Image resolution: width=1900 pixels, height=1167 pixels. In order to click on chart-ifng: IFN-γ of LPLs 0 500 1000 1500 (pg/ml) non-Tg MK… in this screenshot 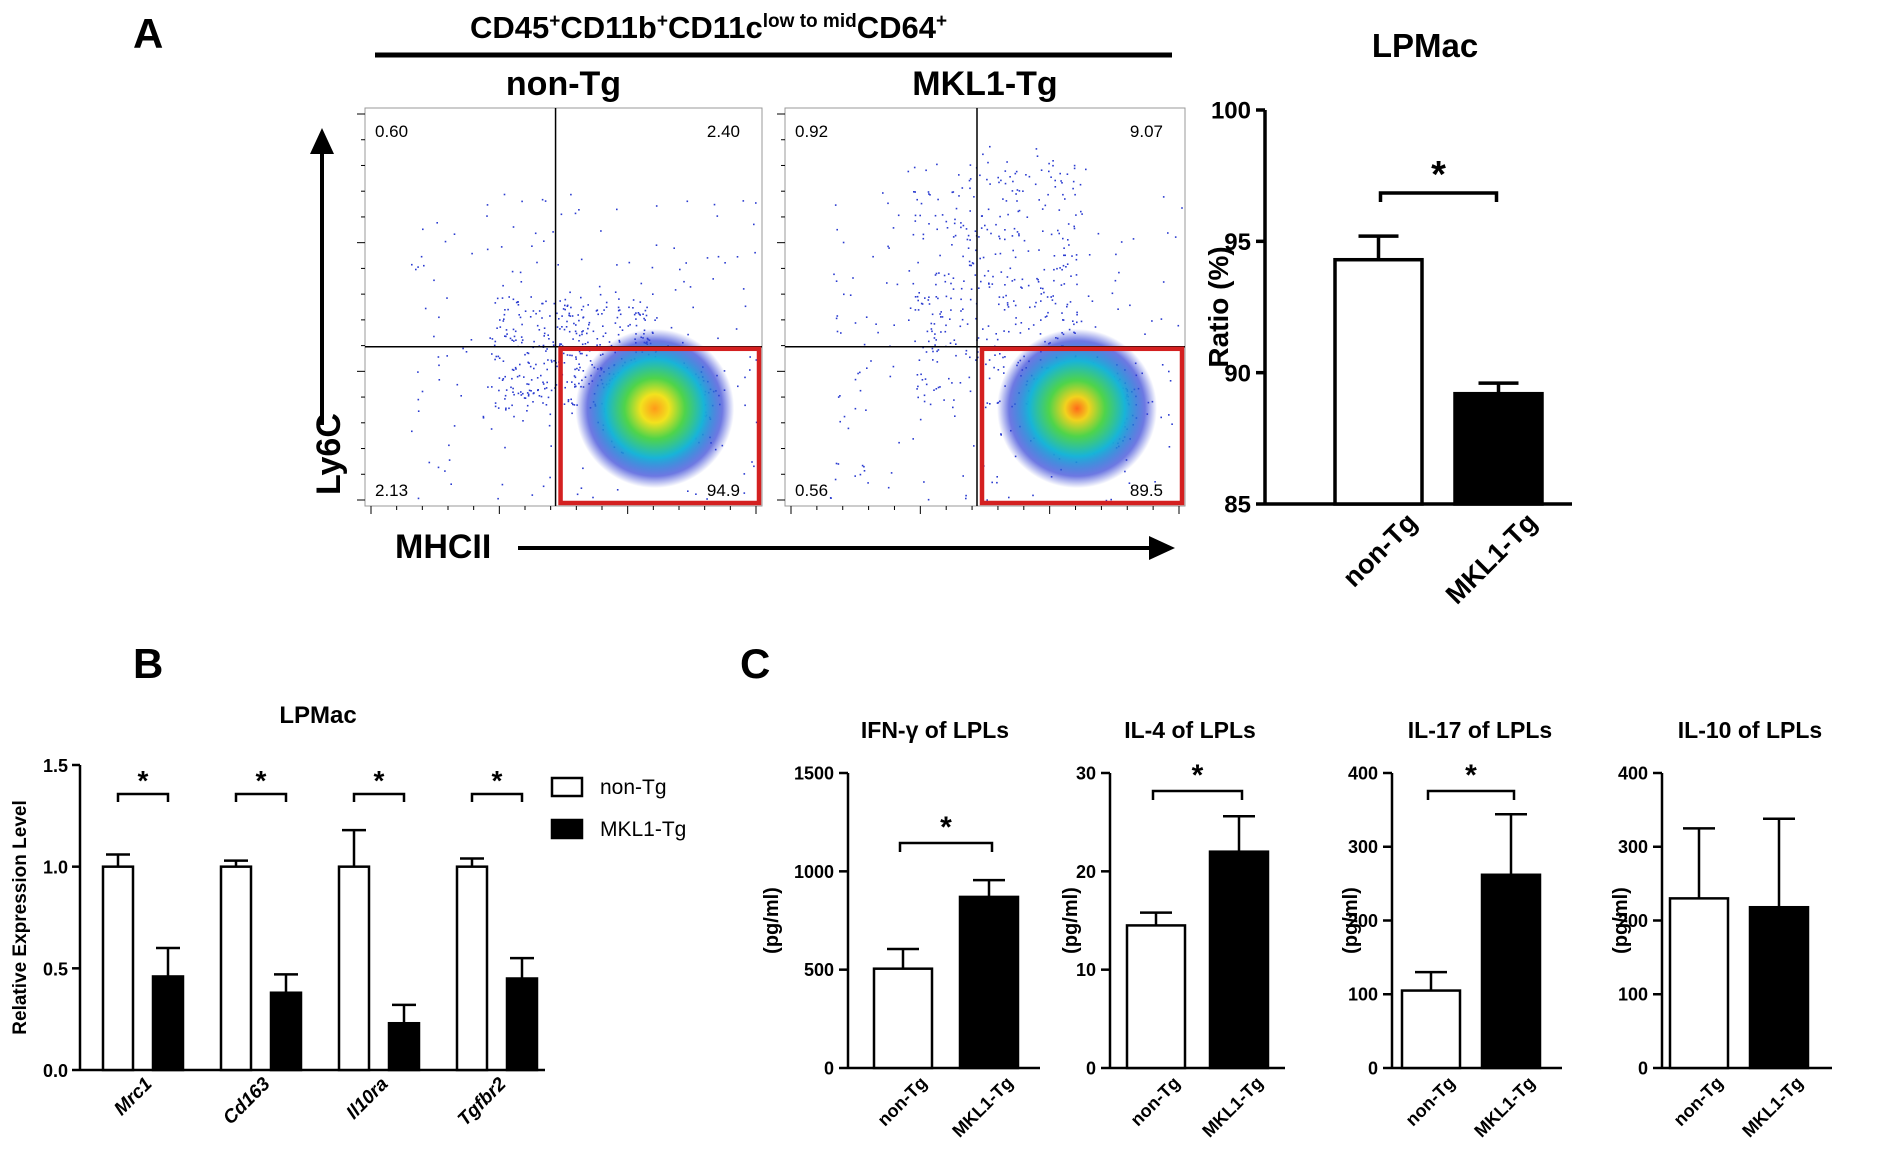, I will do `click(900, 929)`.